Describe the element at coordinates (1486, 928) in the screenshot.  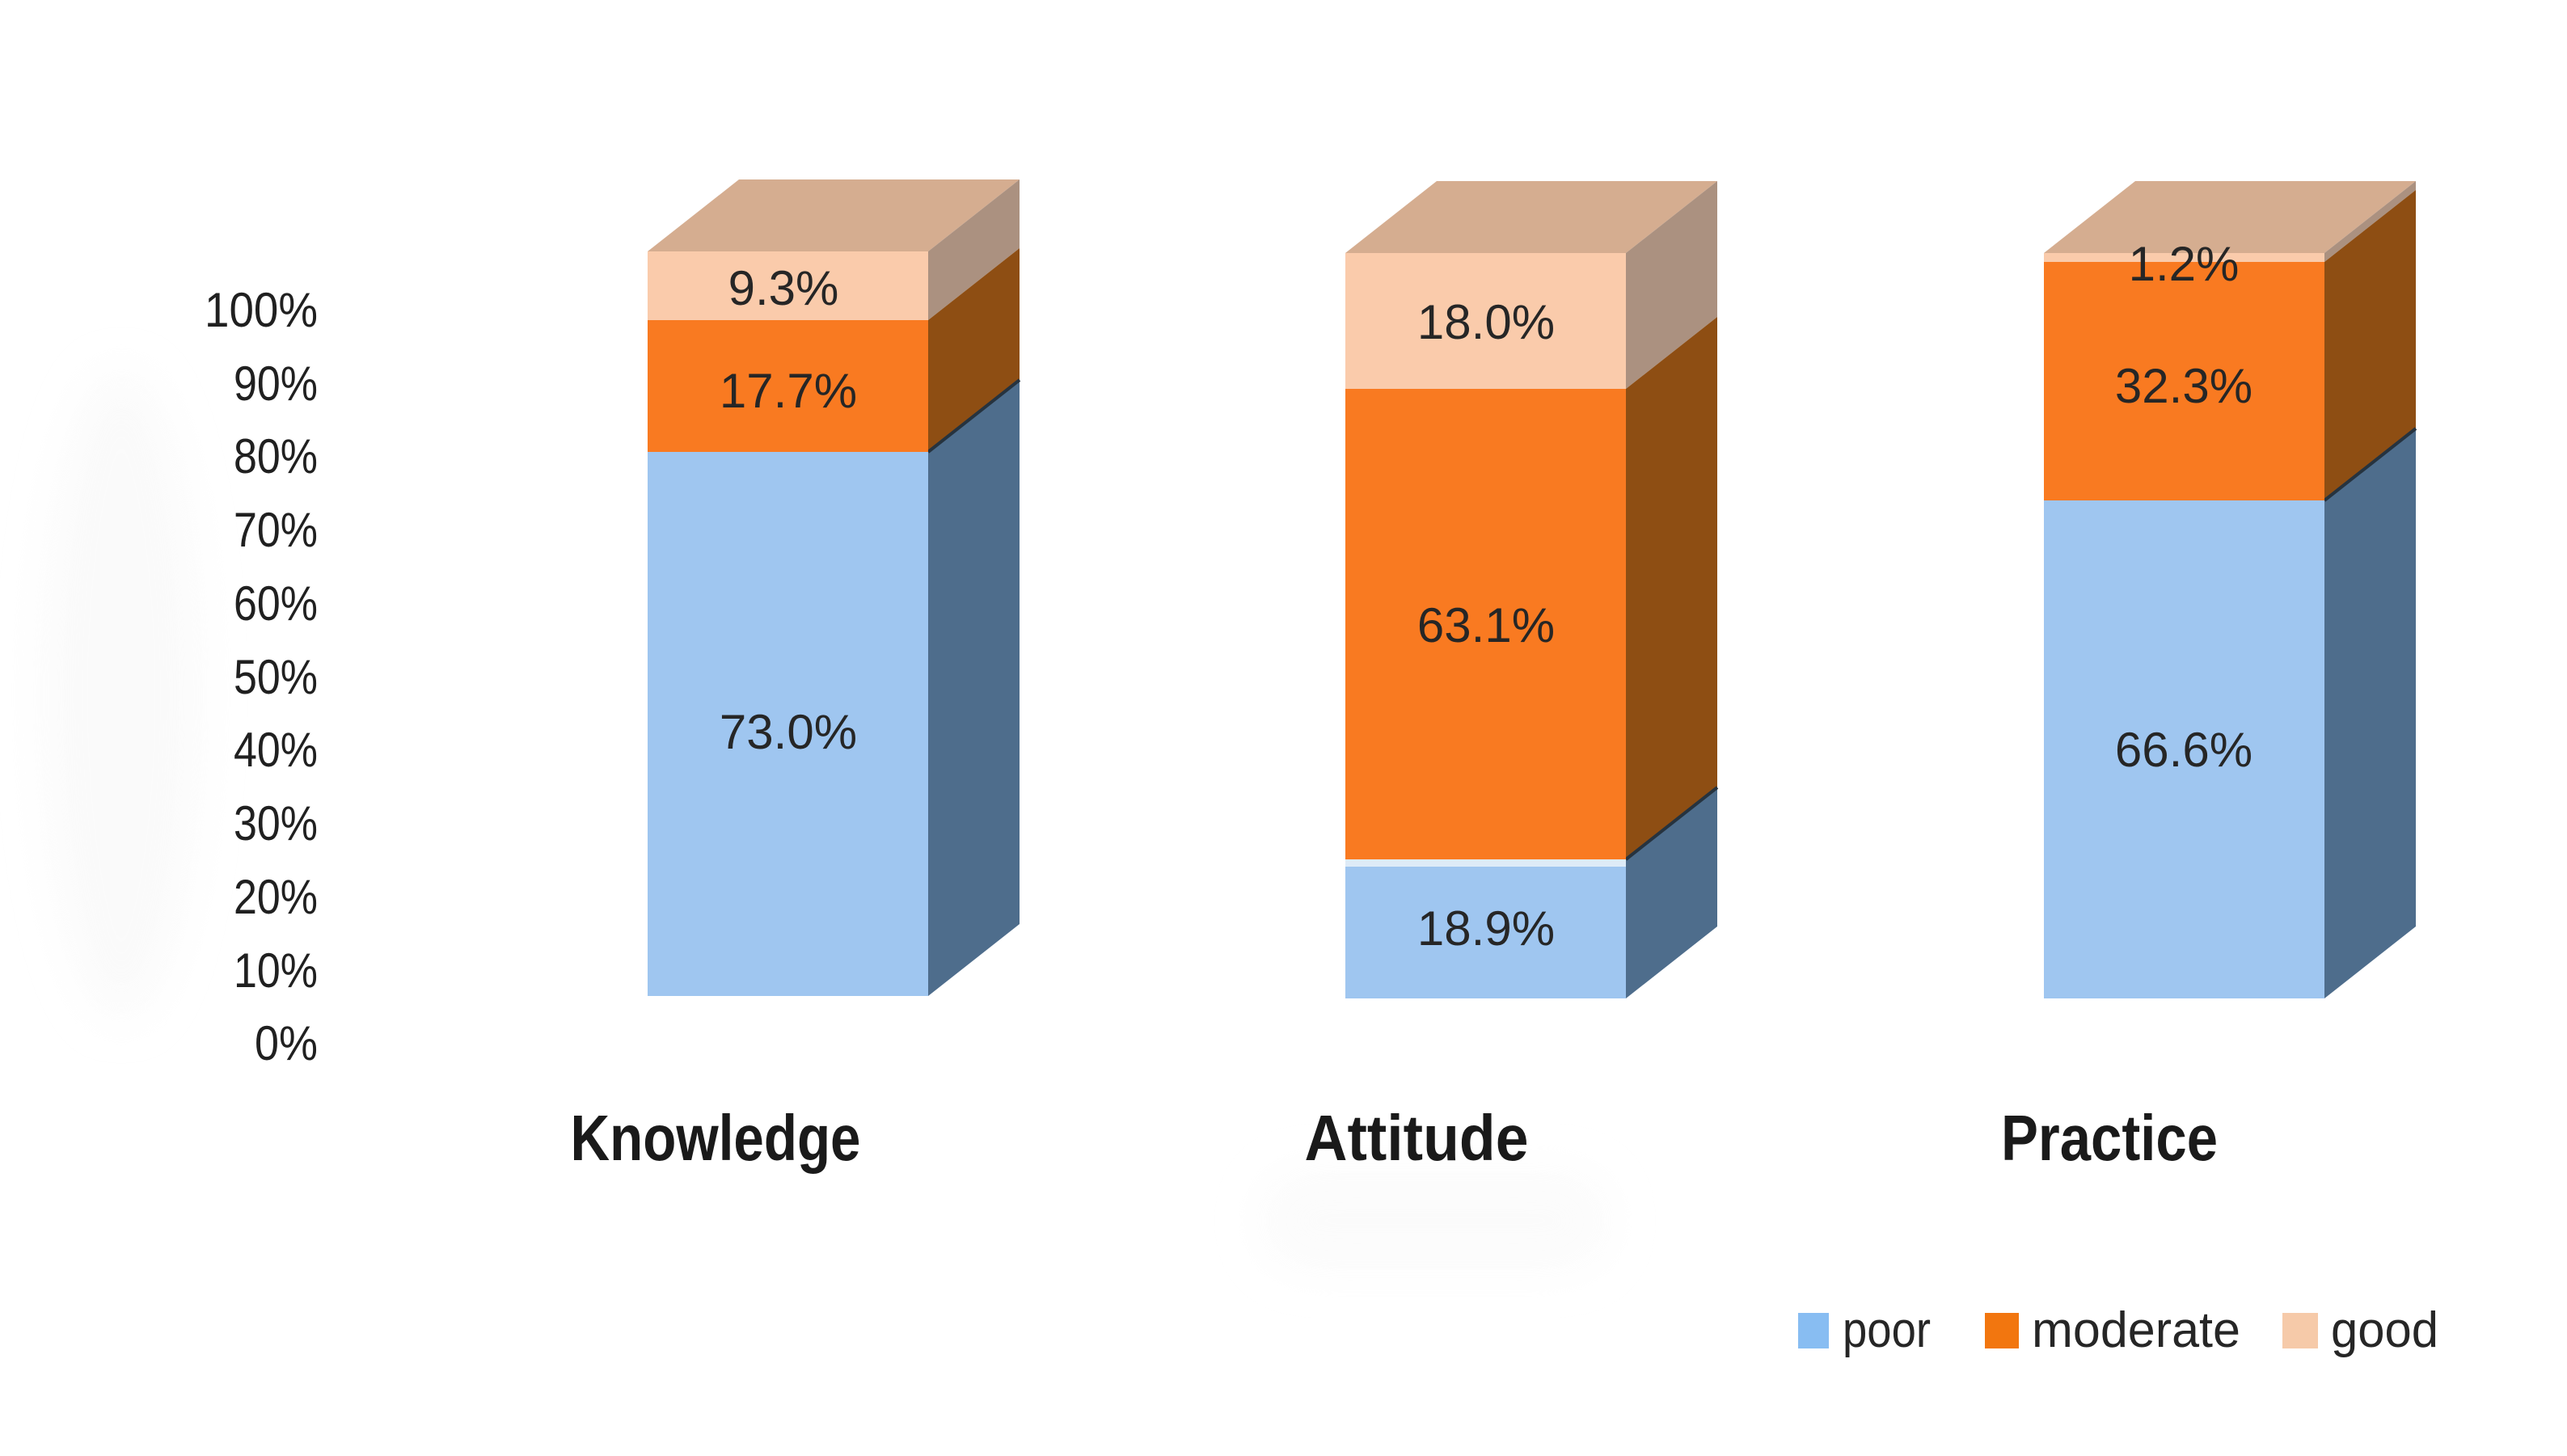
I see `svg-text: 18.9%` at that location.